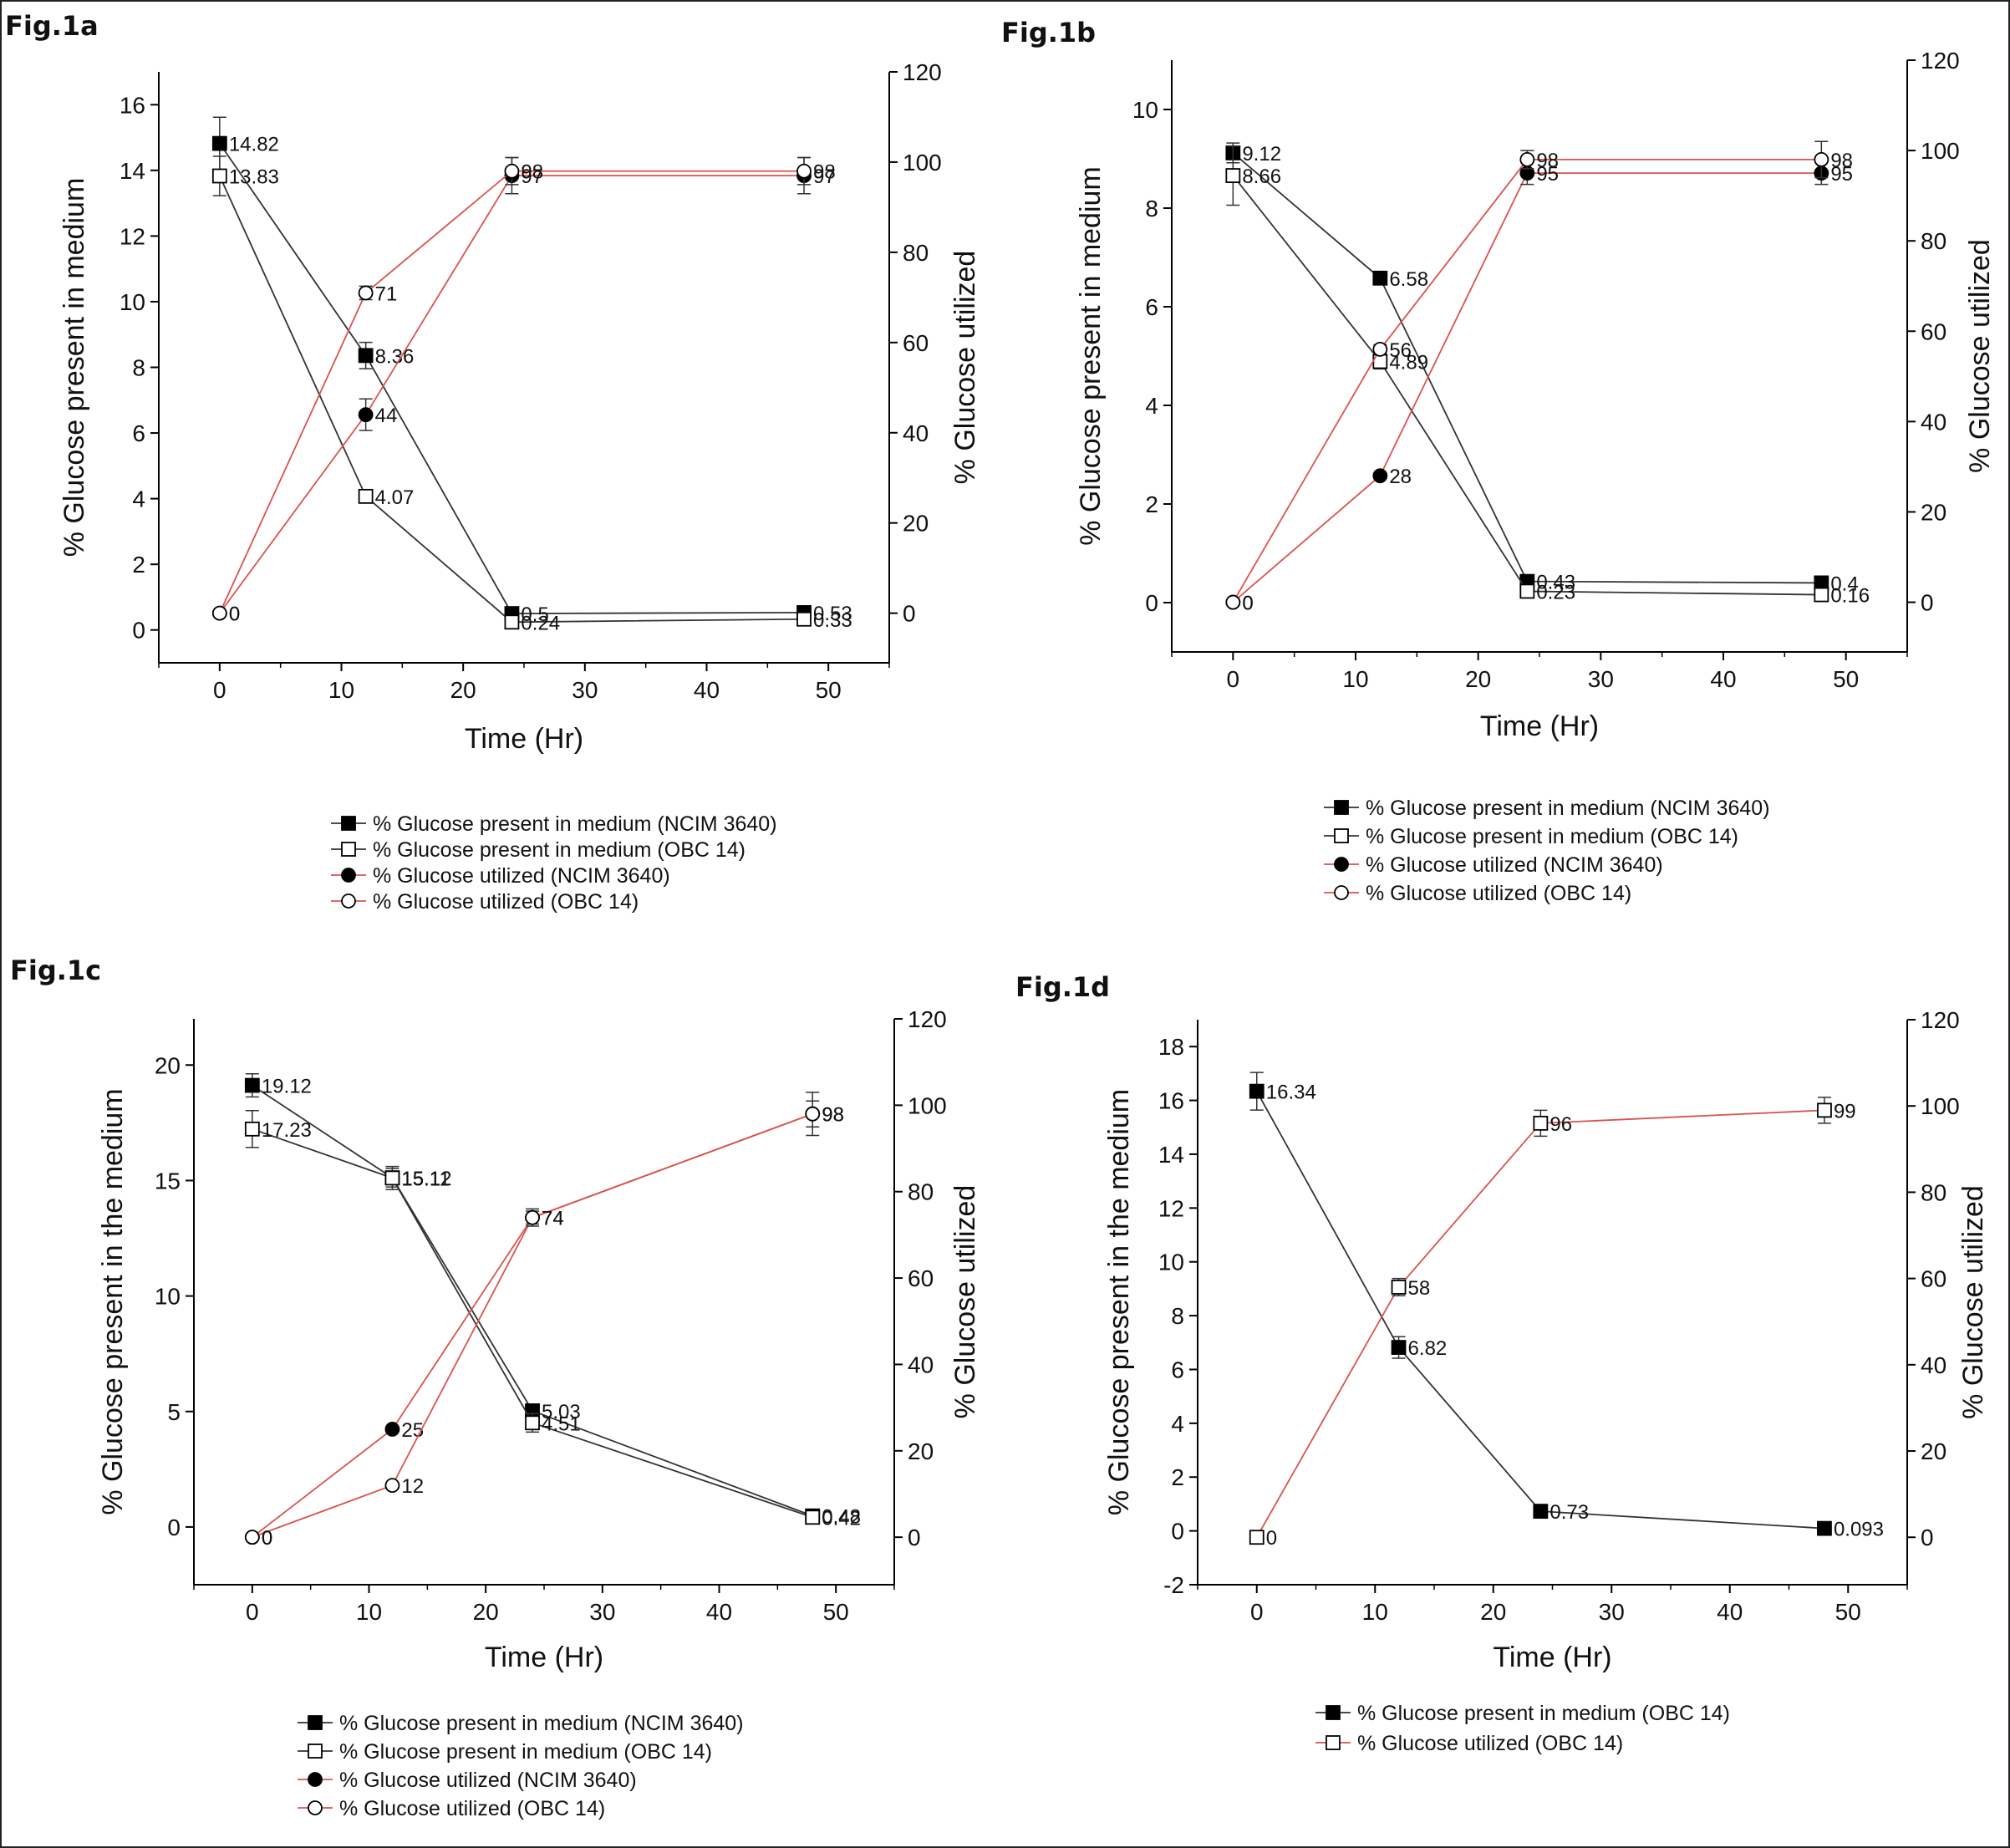  What do you see at coordinates (1547, 174) in the screenshot?
I see `data-label: 95` at bounding box center [1547, 174].